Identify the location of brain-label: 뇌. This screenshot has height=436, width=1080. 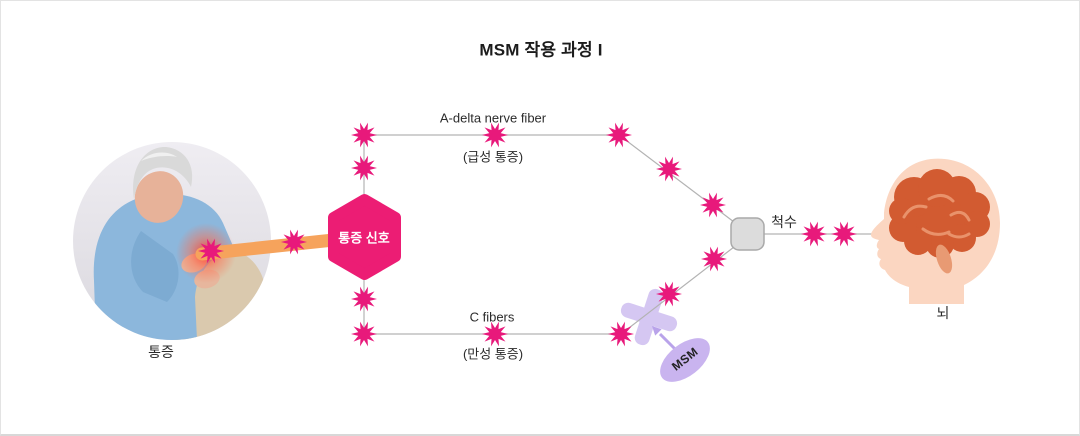
(943, 313).